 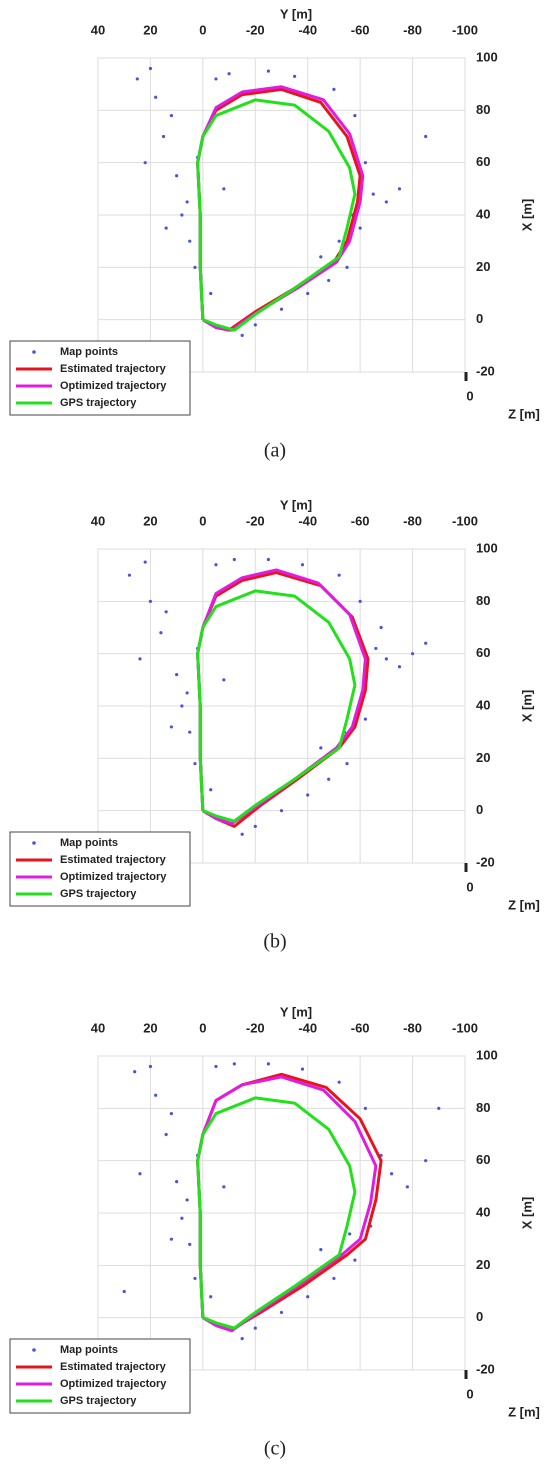 What do you see at coordinates (98, 1027) in the screenshot?
I see `x-tick-label: 40` at bounding box center [98, 1027].